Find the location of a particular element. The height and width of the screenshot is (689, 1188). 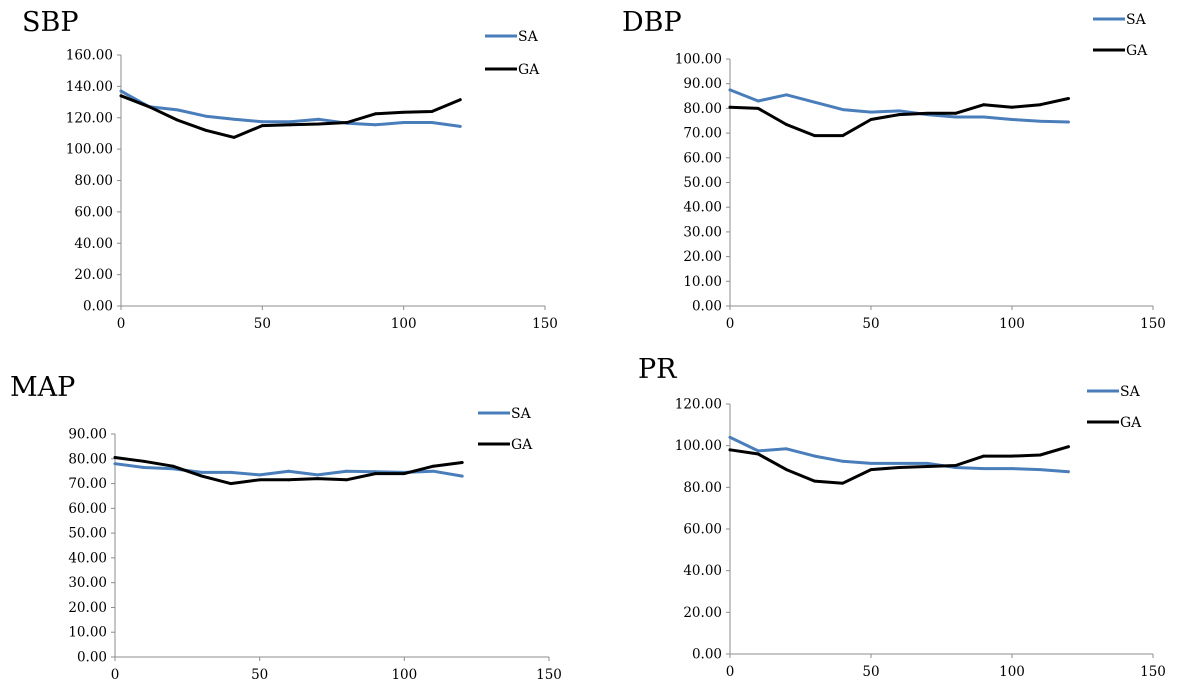

x-tick-label: 50 is located at coordinates (259, 675).